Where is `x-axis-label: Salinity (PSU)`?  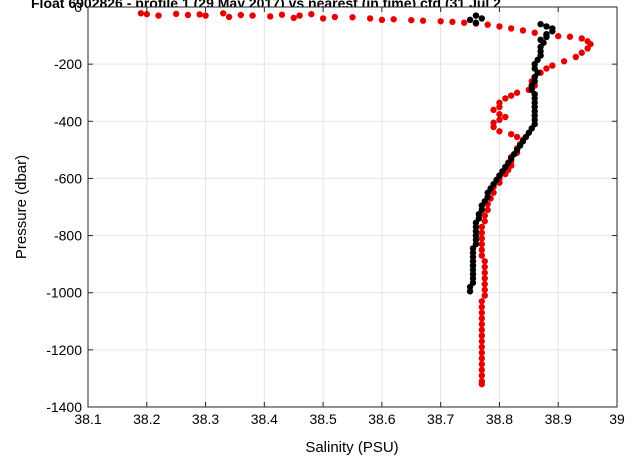
x-axis-label: Salinity (PSU) is located at coordinates (351, 447).